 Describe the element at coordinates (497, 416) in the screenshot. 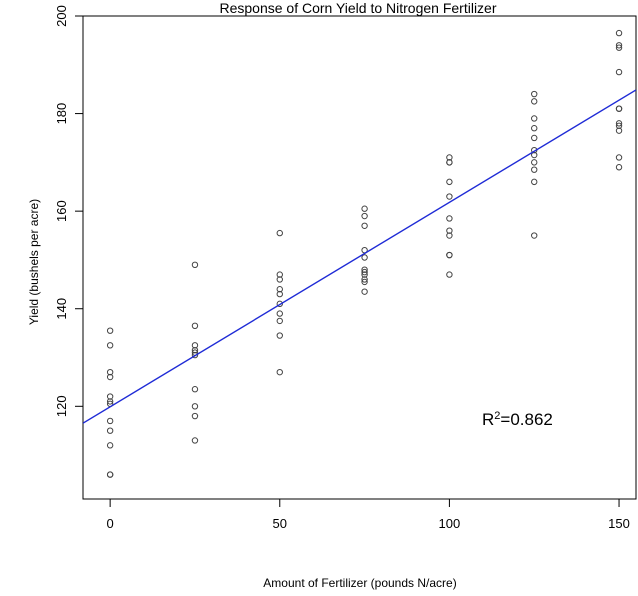

I see `r-squared-superscript: 2` at that location.